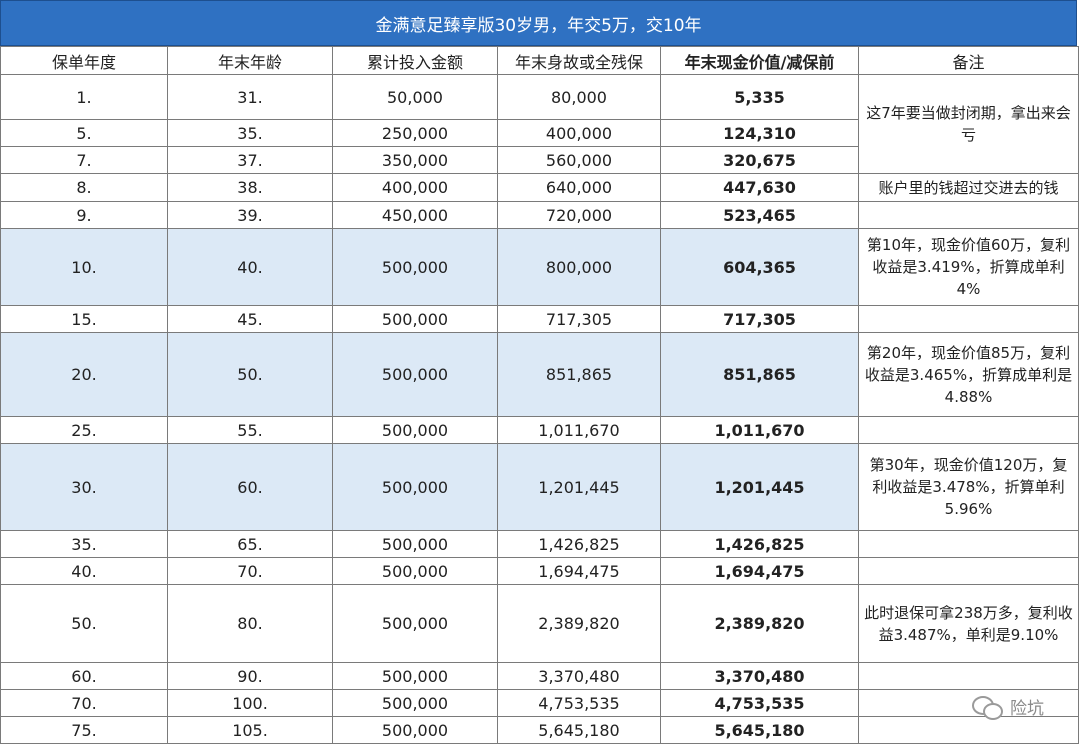 Image resolution: width=1080 pixels, height=745 pixels. I want to click on cell-cash: 124,310, so click(759, 133).